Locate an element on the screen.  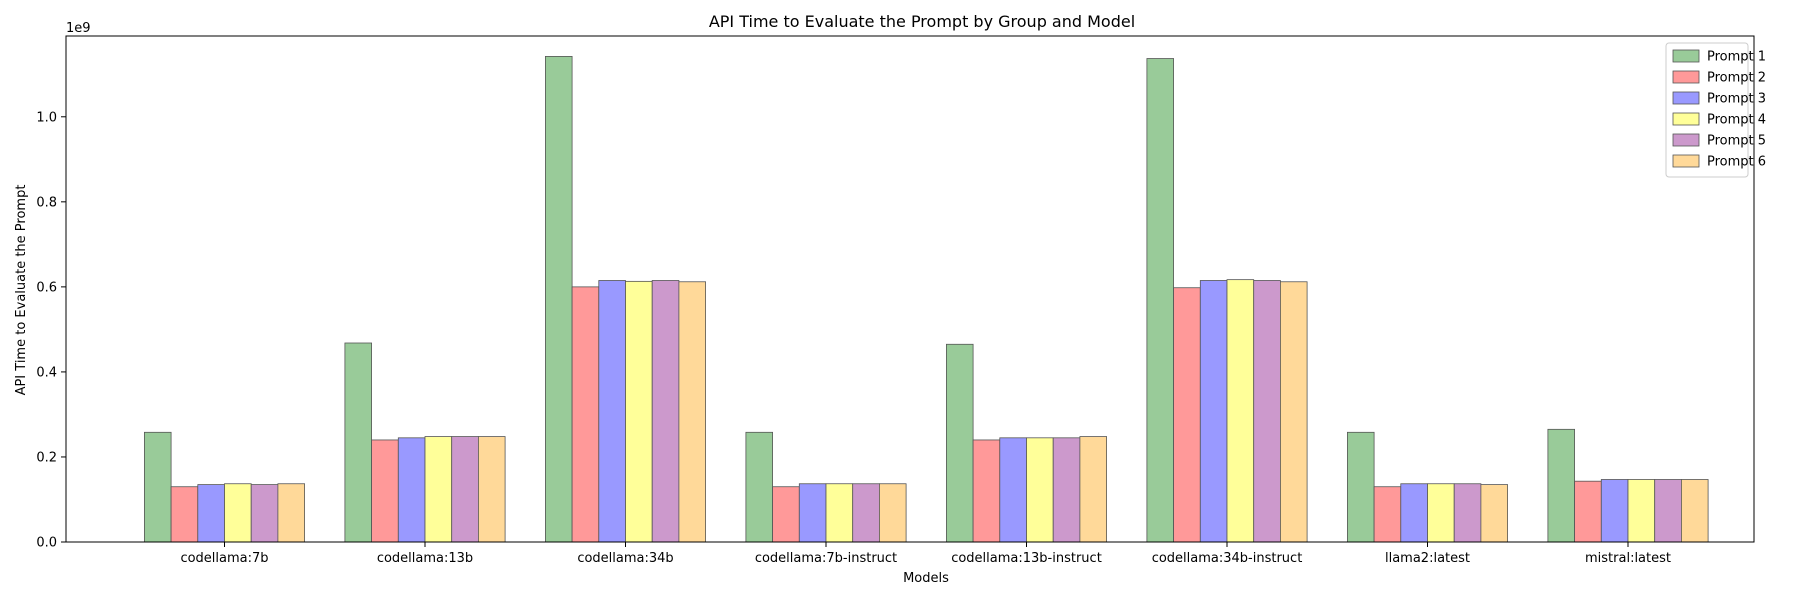
legend-label: Prompt 6 is located at coordinates (1736, 162).